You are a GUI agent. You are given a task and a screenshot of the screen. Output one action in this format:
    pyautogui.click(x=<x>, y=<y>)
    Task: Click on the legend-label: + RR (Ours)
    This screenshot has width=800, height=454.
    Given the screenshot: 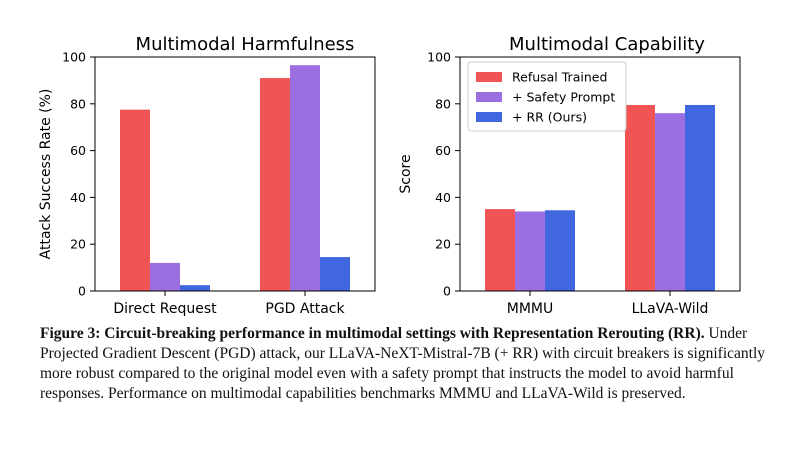 What is the action you would take?
    pyautogui.click(x=549, y=117)
    